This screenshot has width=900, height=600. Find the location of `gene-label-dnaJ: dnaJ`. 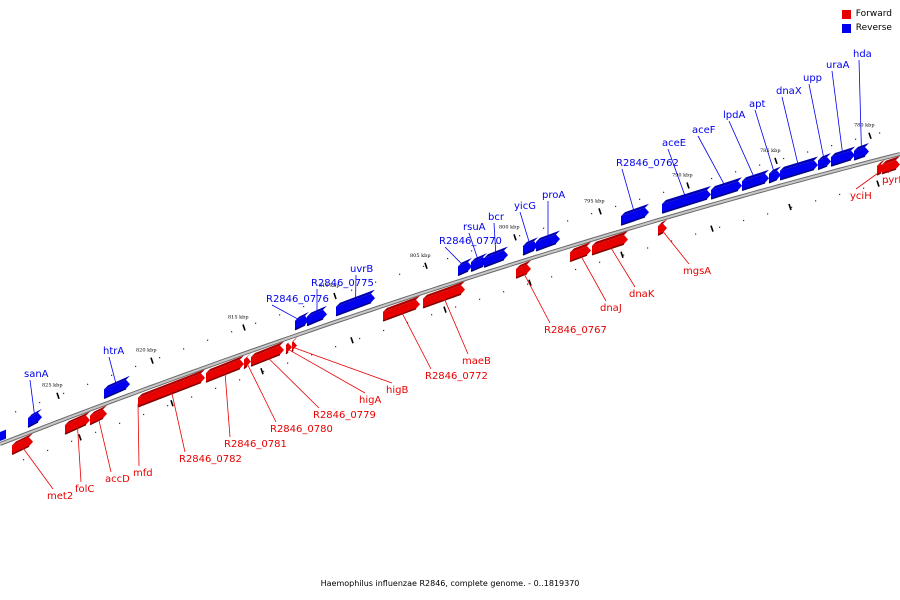

gene-label-dnaJ: dnaJ is located at coordinates (611, 308).